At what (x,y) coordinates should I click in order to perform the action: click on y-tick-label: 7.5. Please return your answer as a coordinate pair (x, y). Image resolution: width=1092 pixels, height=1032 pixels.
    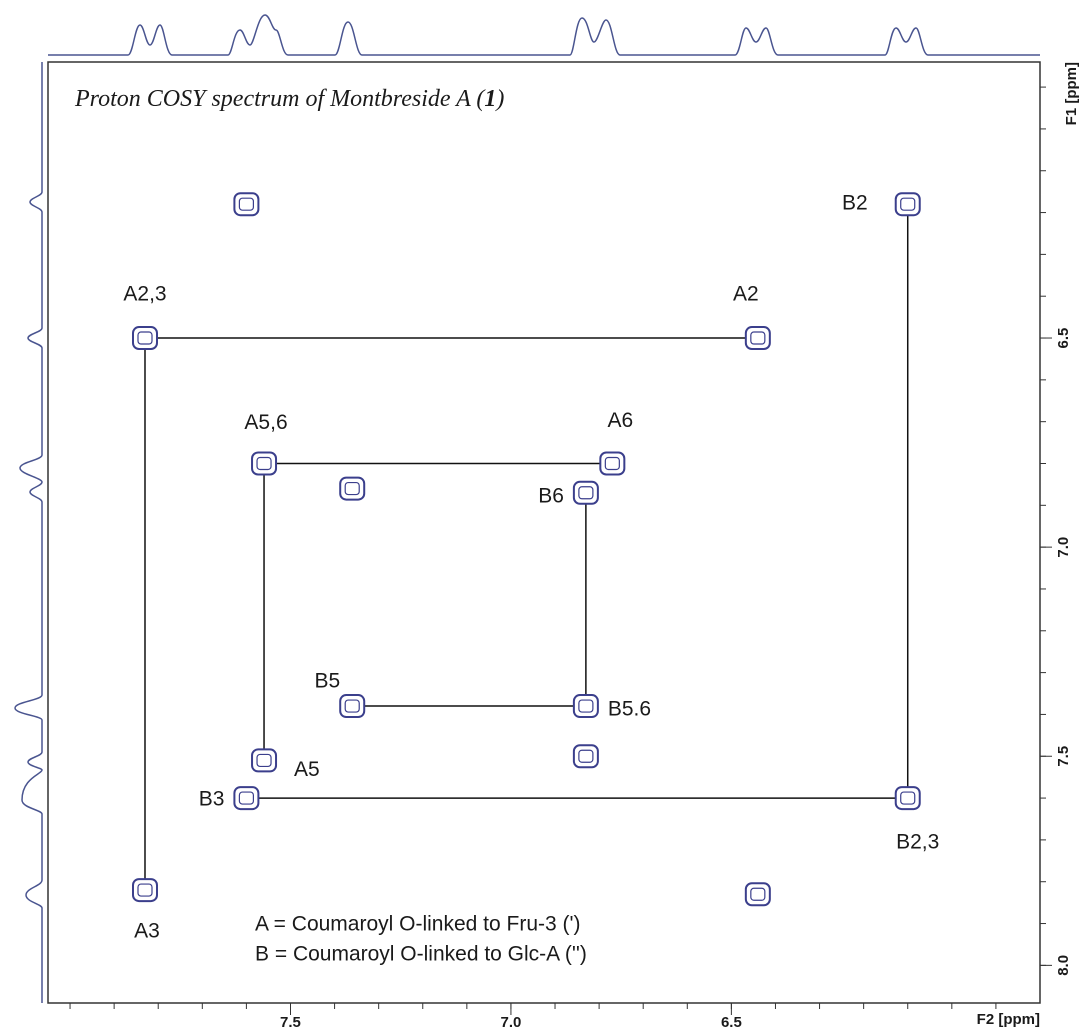
    Looking at the image, I should click on (1063, 756).